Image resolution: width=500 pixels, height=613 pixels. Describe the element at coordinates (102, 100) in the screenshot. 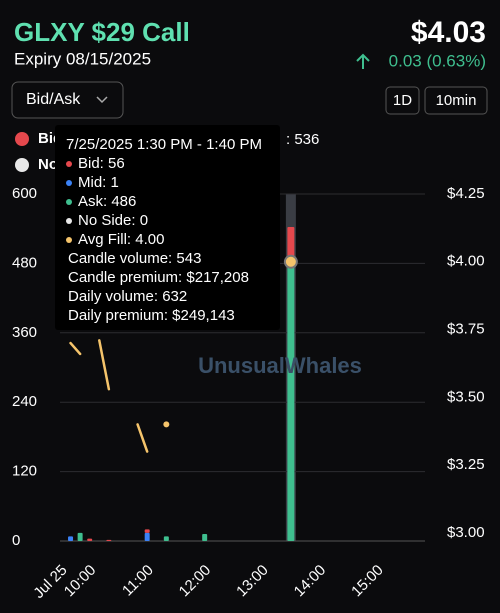

I see `dropdown-icon` at that location.